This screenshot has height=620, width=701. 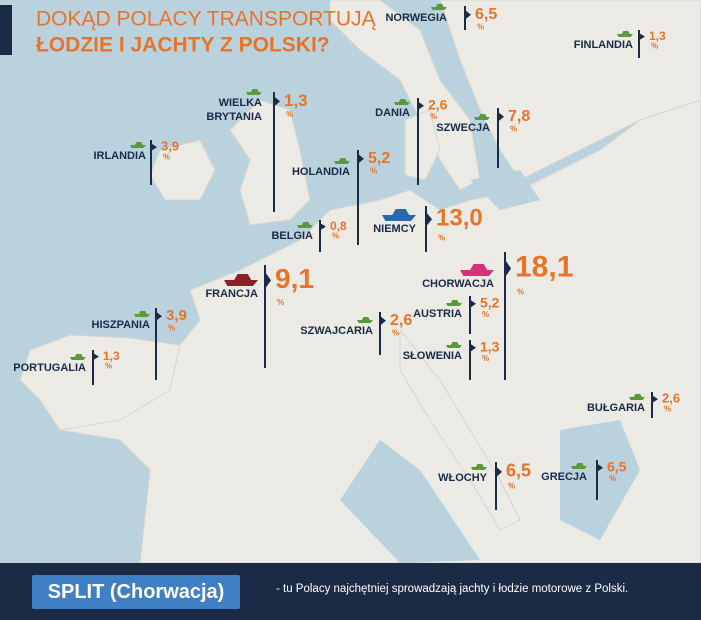 What do you see at coordinates (321, 172) in the screenshot?
I see `country-label: HOLANDIA` at bounding box center [321, 172].